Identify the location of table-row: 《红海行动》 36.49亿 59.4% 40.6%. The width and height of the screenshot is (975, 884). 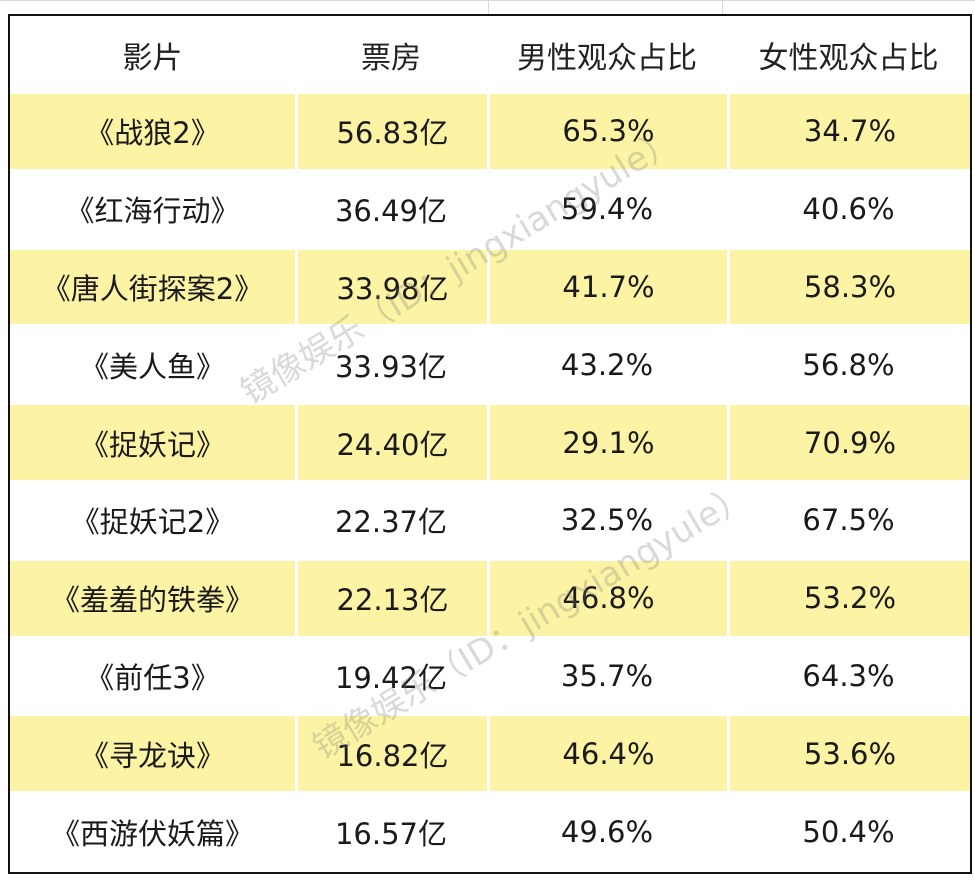
(490, 209).